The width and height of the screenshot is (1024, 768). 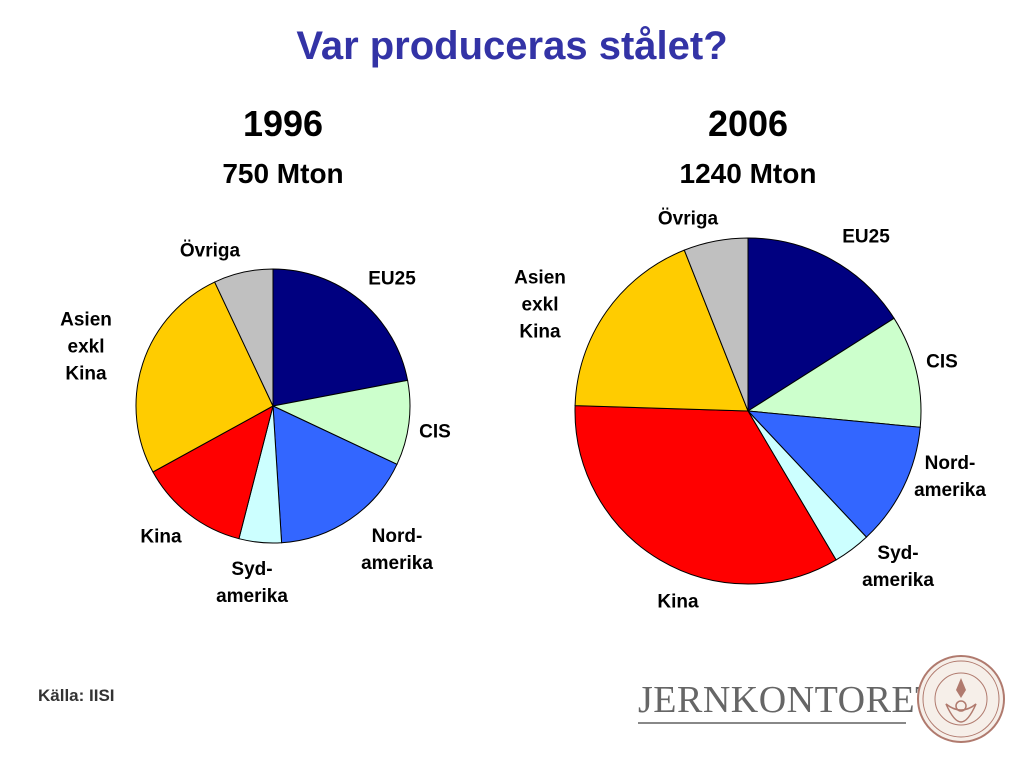 I want to click on chart-year: 2006, so click(x=748, y=123).